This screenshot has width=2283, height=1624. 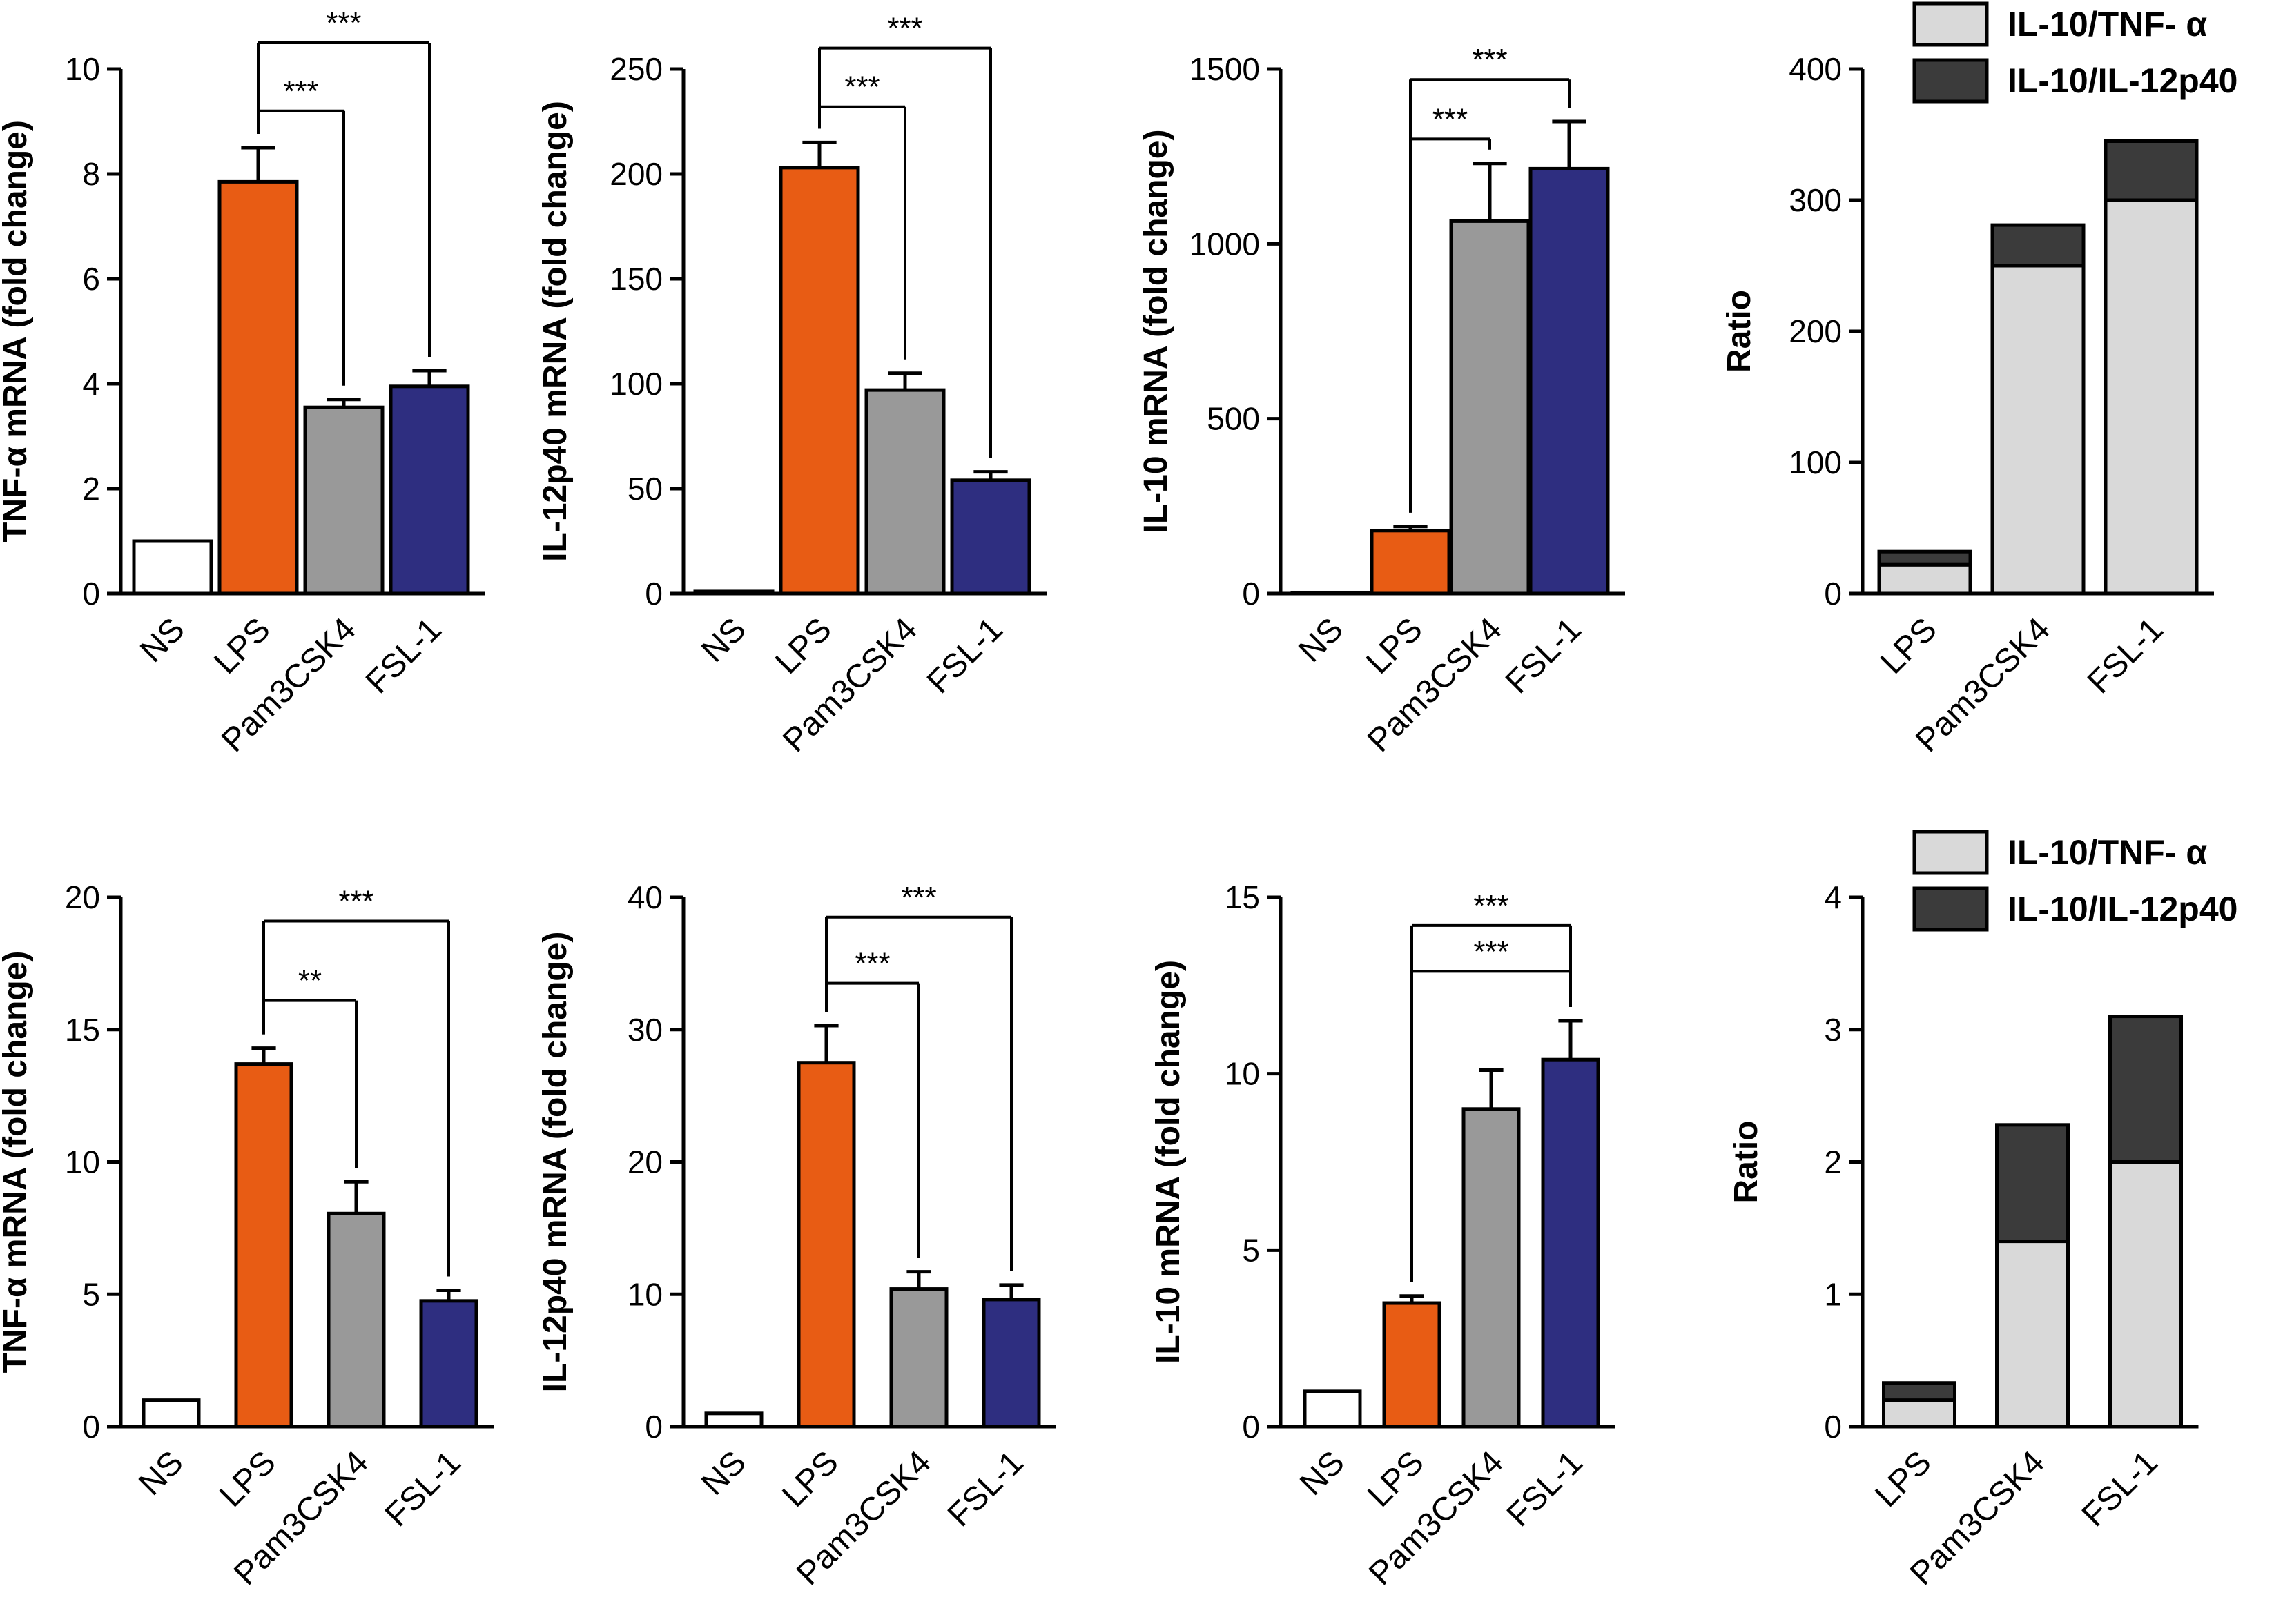 I want to click on y-axis-title: IL-12p40 mRNA (fold change), so click(x=555, y=1163).